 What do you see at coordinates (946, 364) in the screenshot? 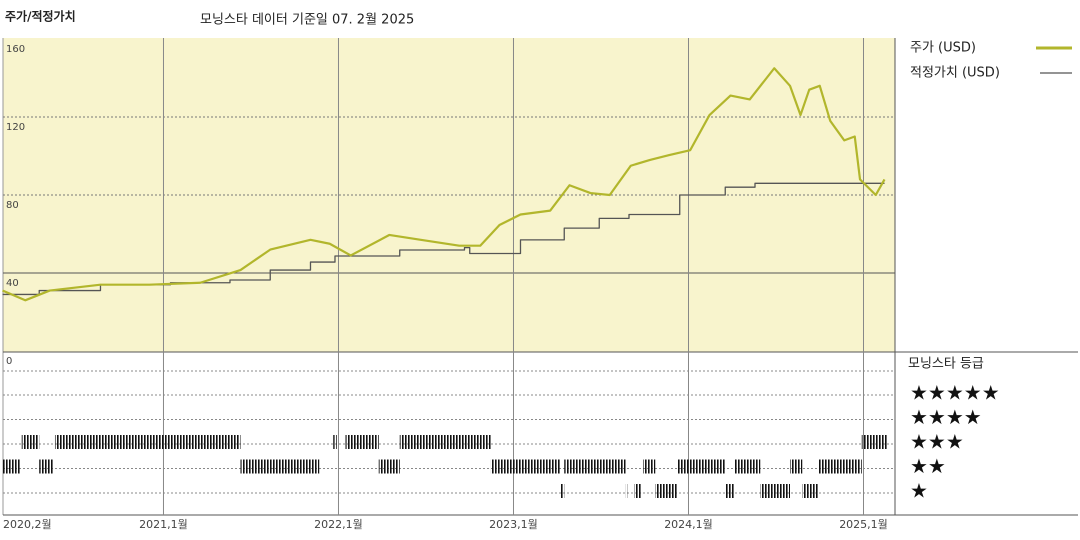
I see `ratings-title: 모닝스타 등급` at bounding box center [946, 364].